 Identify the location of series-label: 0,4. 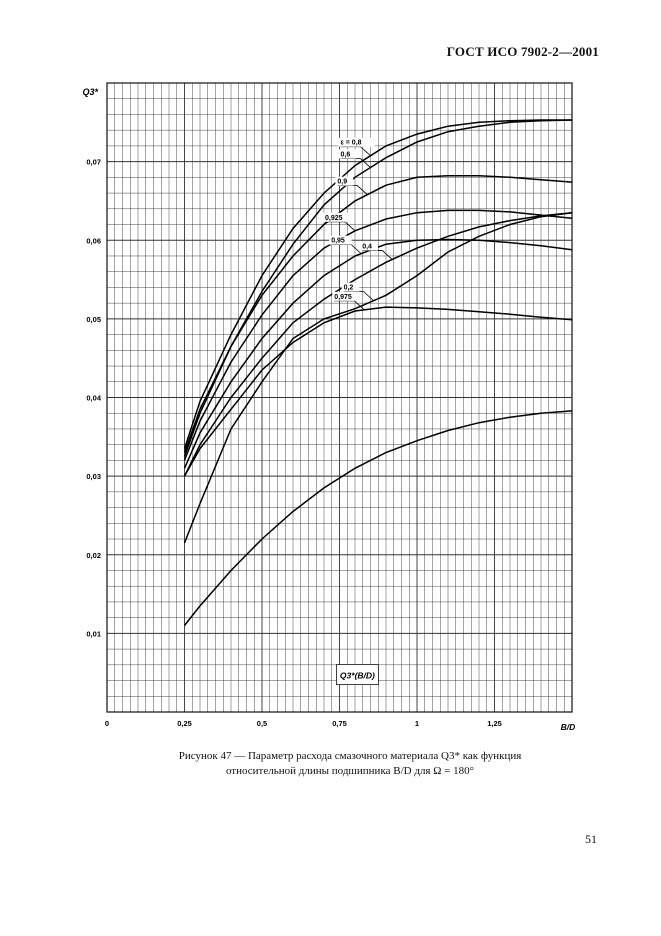
(367, 246).